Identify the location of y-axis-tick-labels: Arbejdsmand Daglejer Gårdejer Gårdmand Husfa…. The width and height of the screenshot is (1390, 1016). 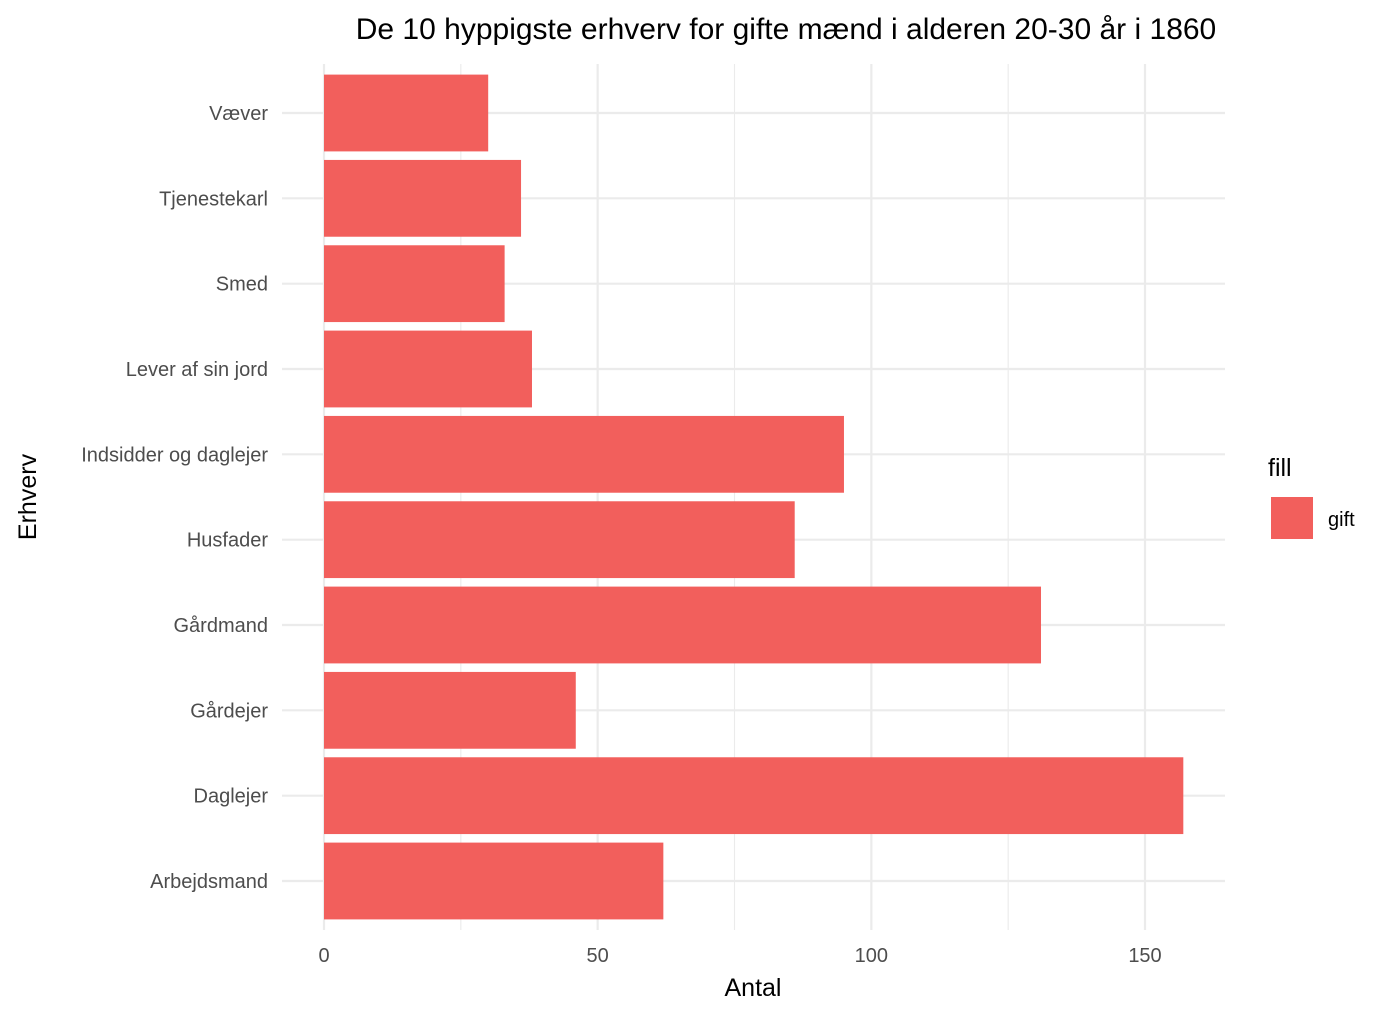
(174, 498).